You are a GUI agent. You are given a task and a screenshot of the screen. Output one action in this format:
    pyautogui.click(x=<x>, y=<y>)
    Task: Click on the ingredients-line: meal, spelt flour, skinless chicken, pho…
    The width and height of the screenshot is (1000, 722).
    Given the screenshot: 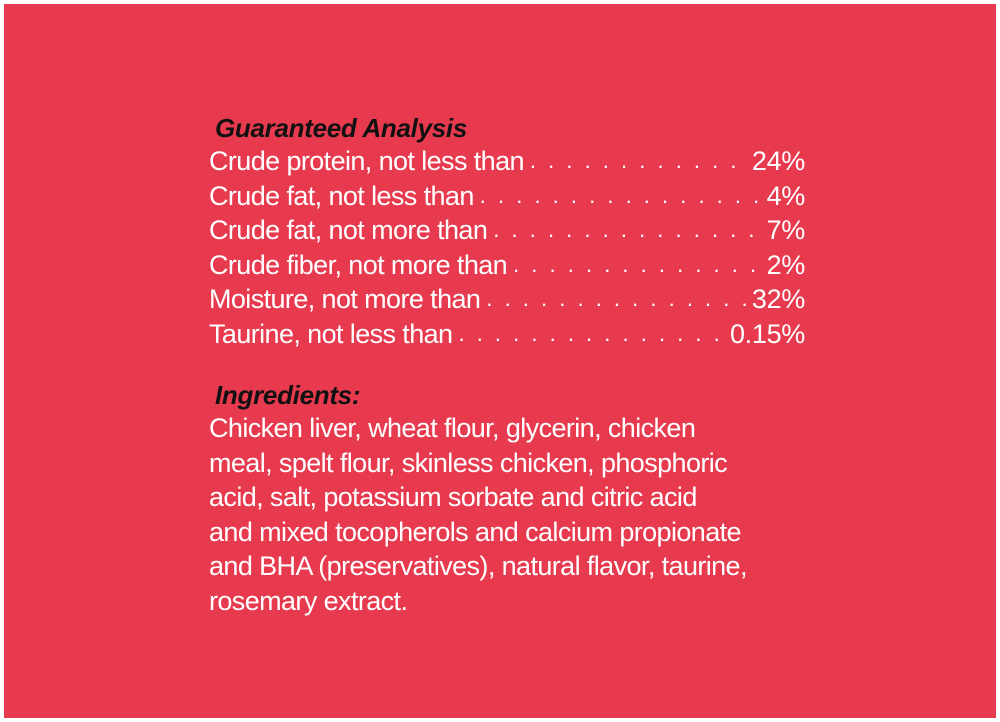 What is the action you would take?
    pyautogui.click(x=468, y=462)
    